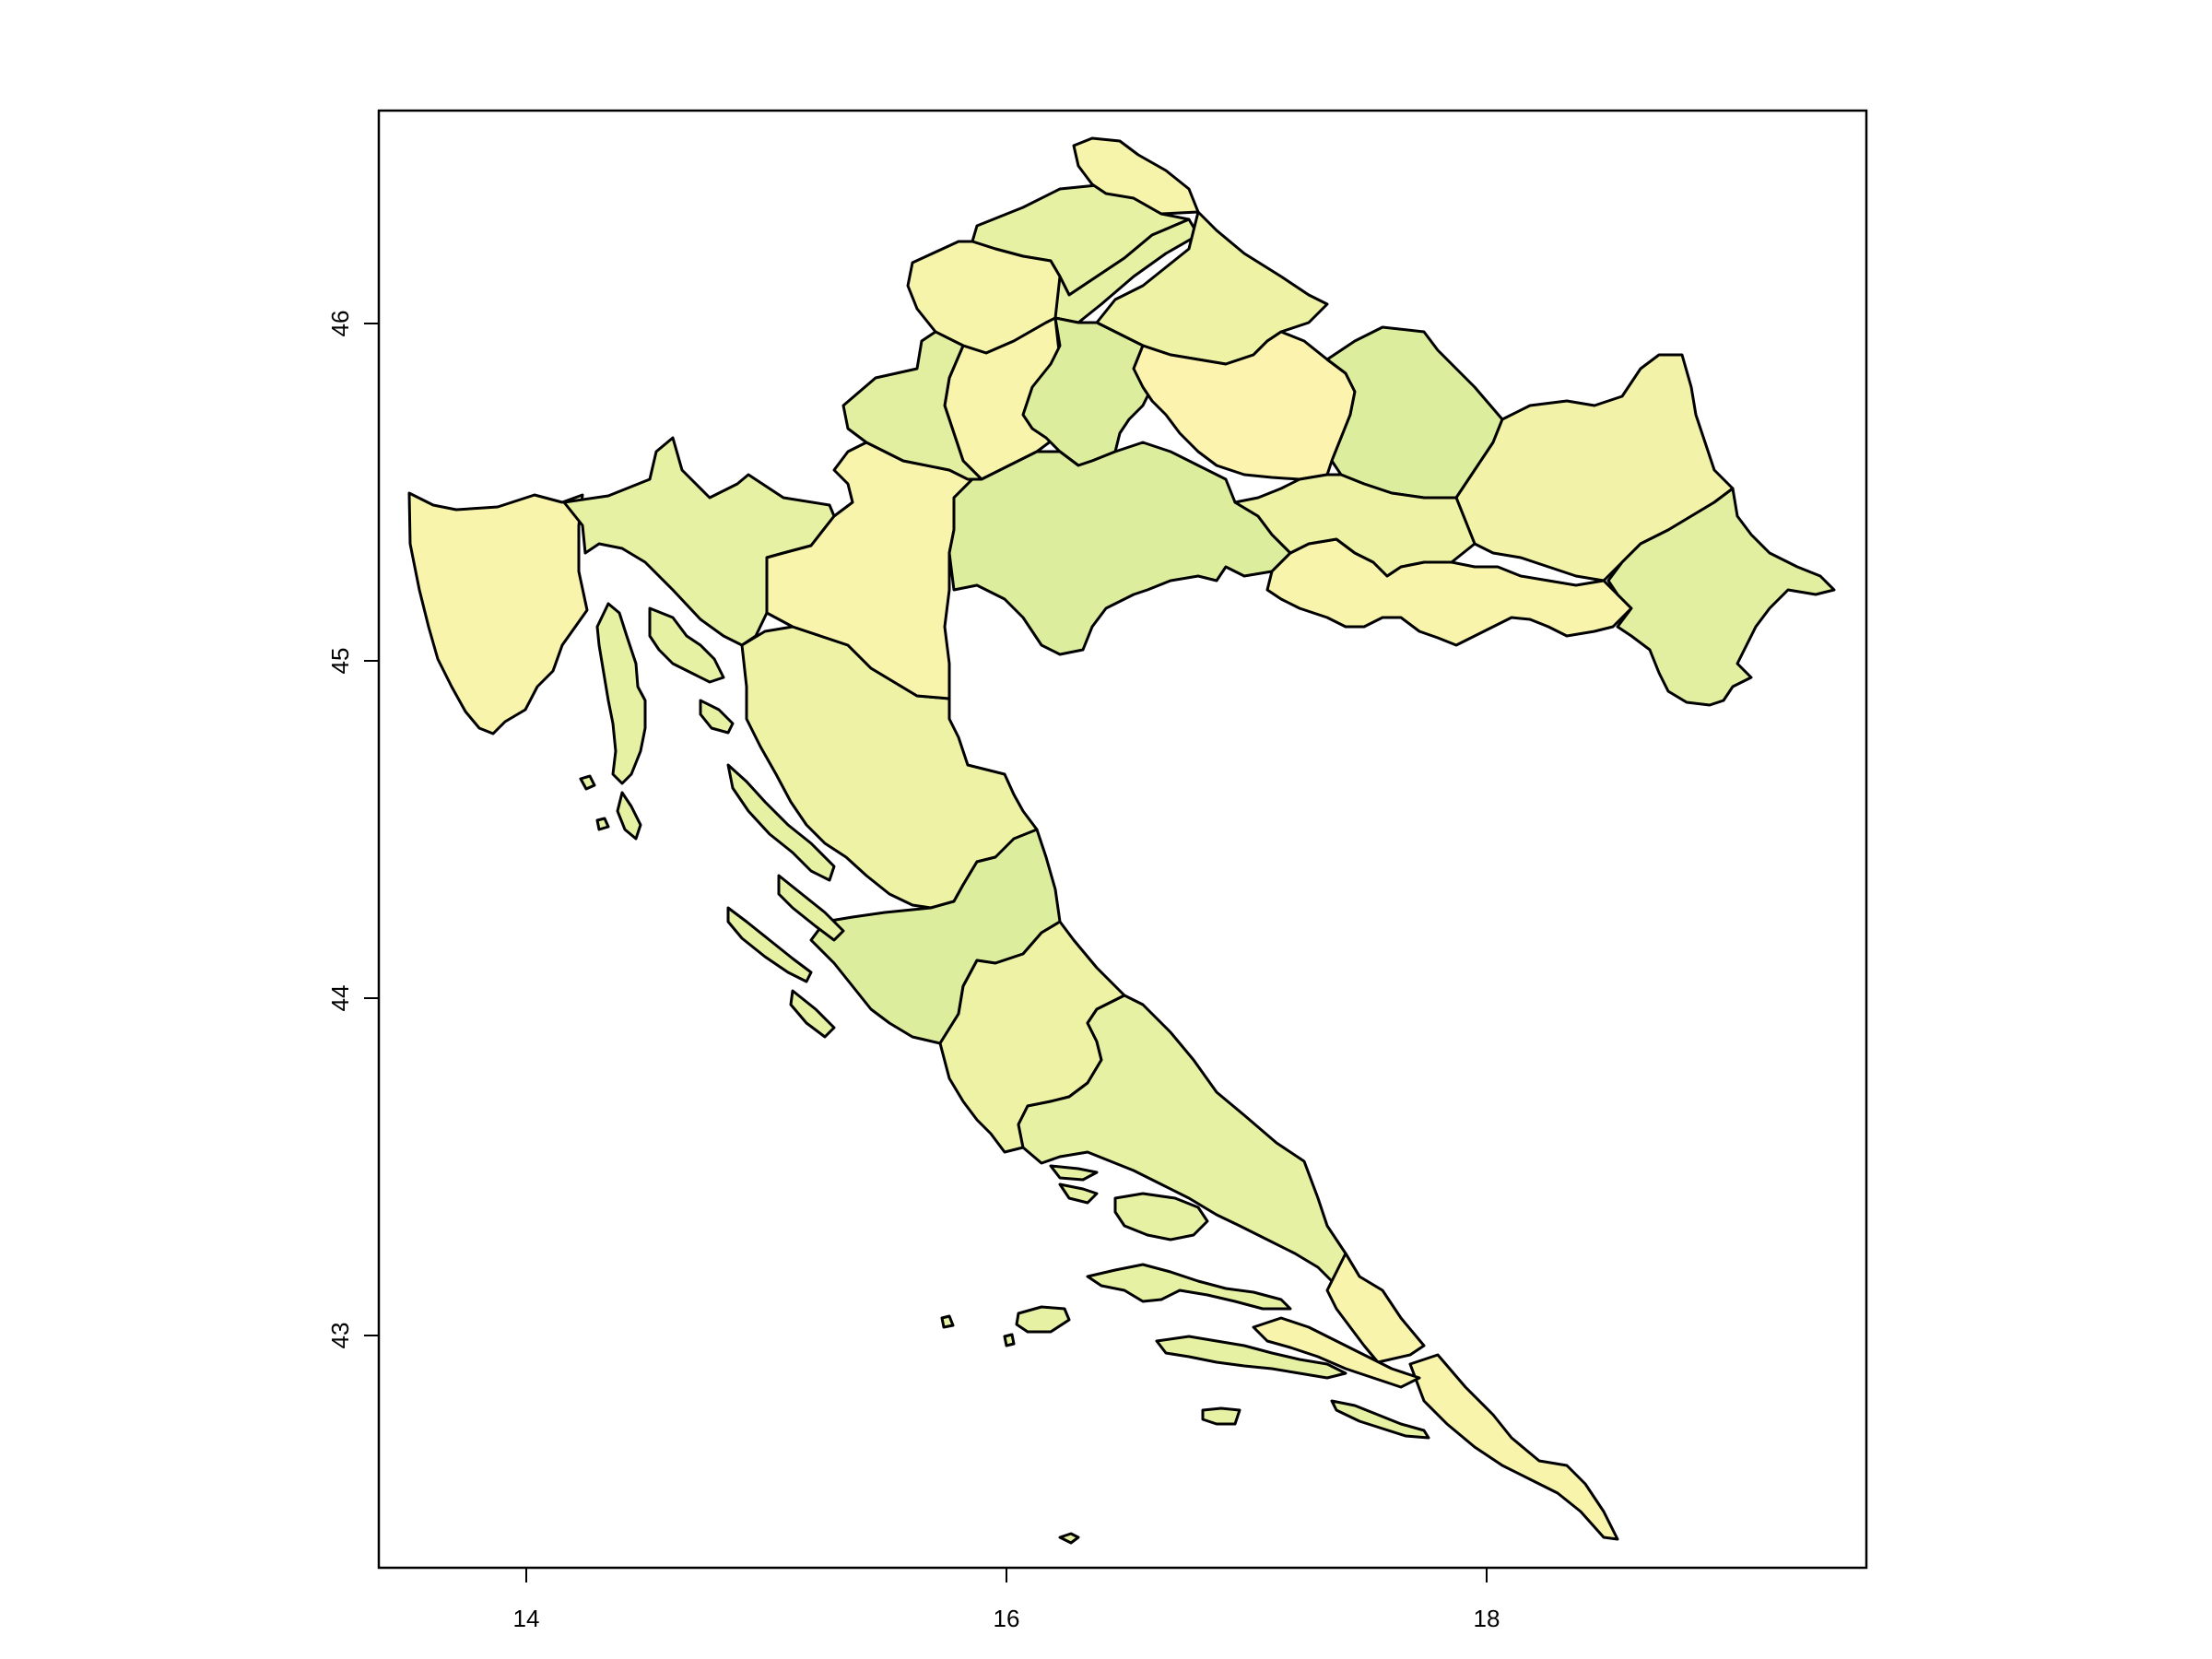 Image resolution: width=2212 pixels, height=1659 pixels. What do you see at coordinates (629, 816) in the screenshot?
I see `island-losinj` at bounding box center [629, 816].